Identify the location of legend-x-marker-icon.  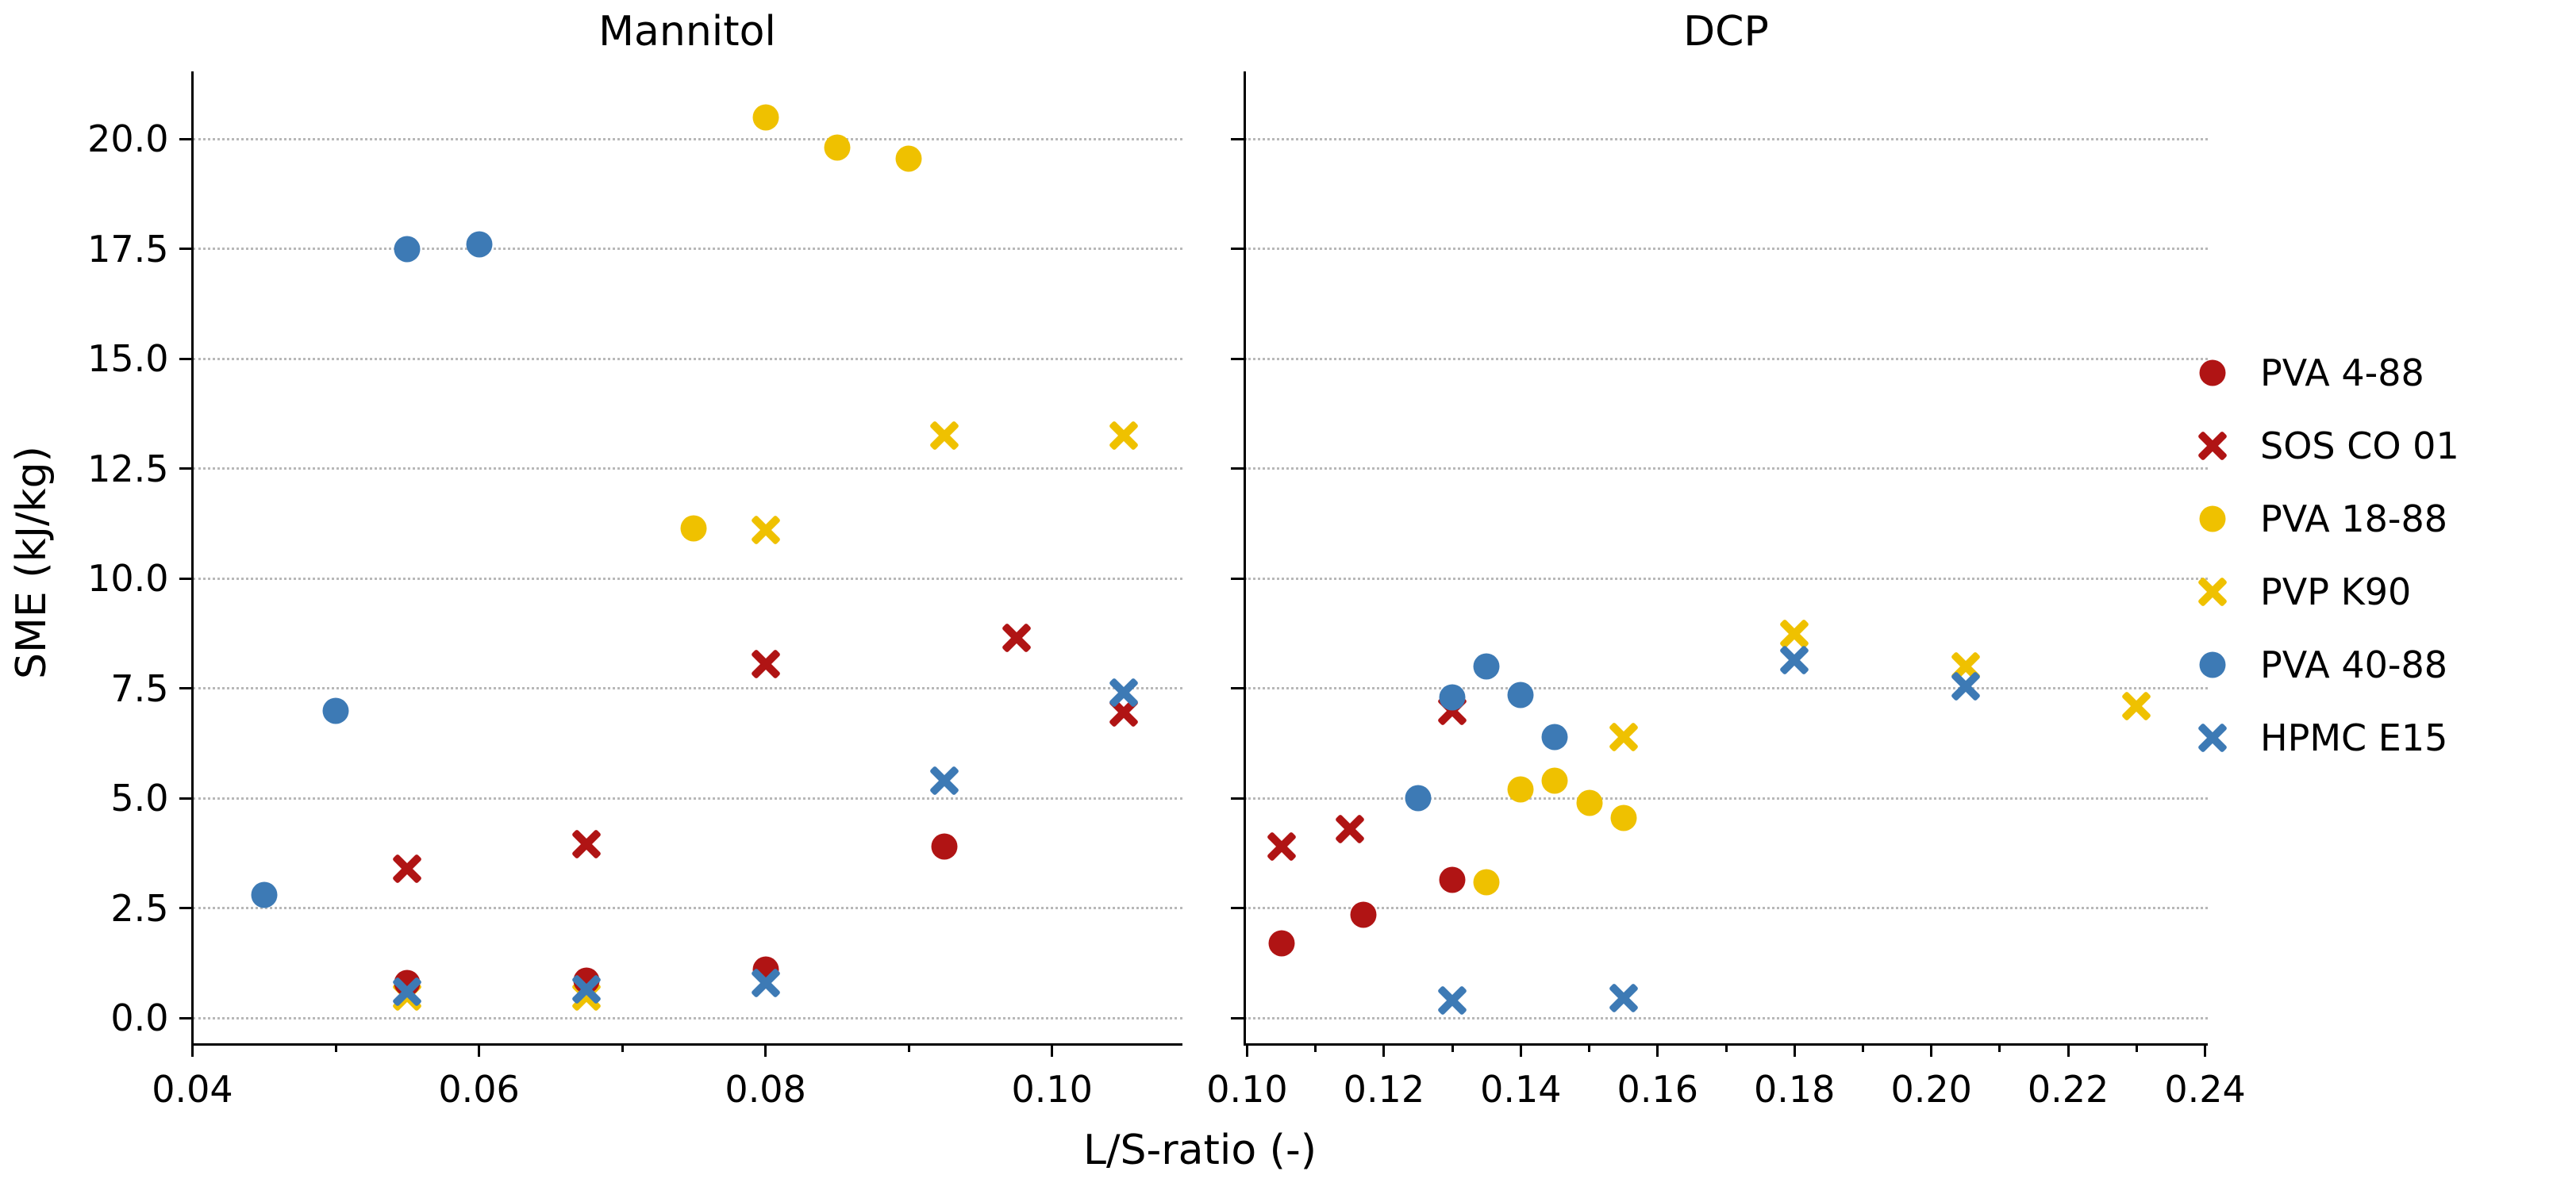
(2212, 592).